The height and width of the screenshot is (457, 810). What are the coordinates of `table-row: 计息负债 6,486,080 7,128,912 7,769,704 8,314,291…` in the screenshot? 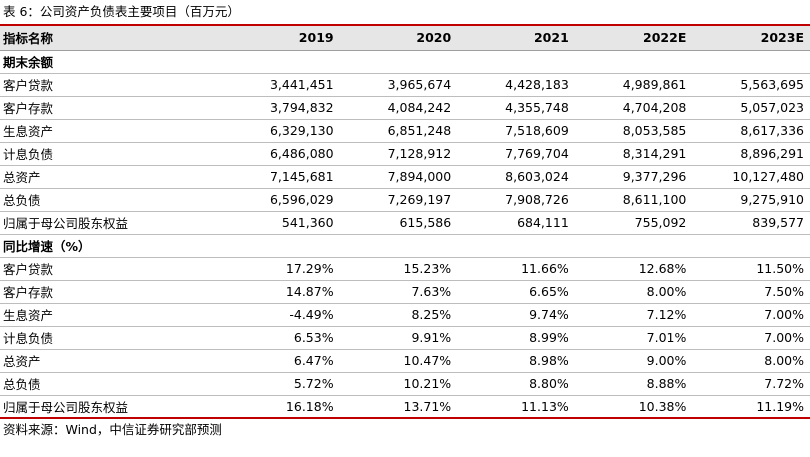 It's located at (405, 154).